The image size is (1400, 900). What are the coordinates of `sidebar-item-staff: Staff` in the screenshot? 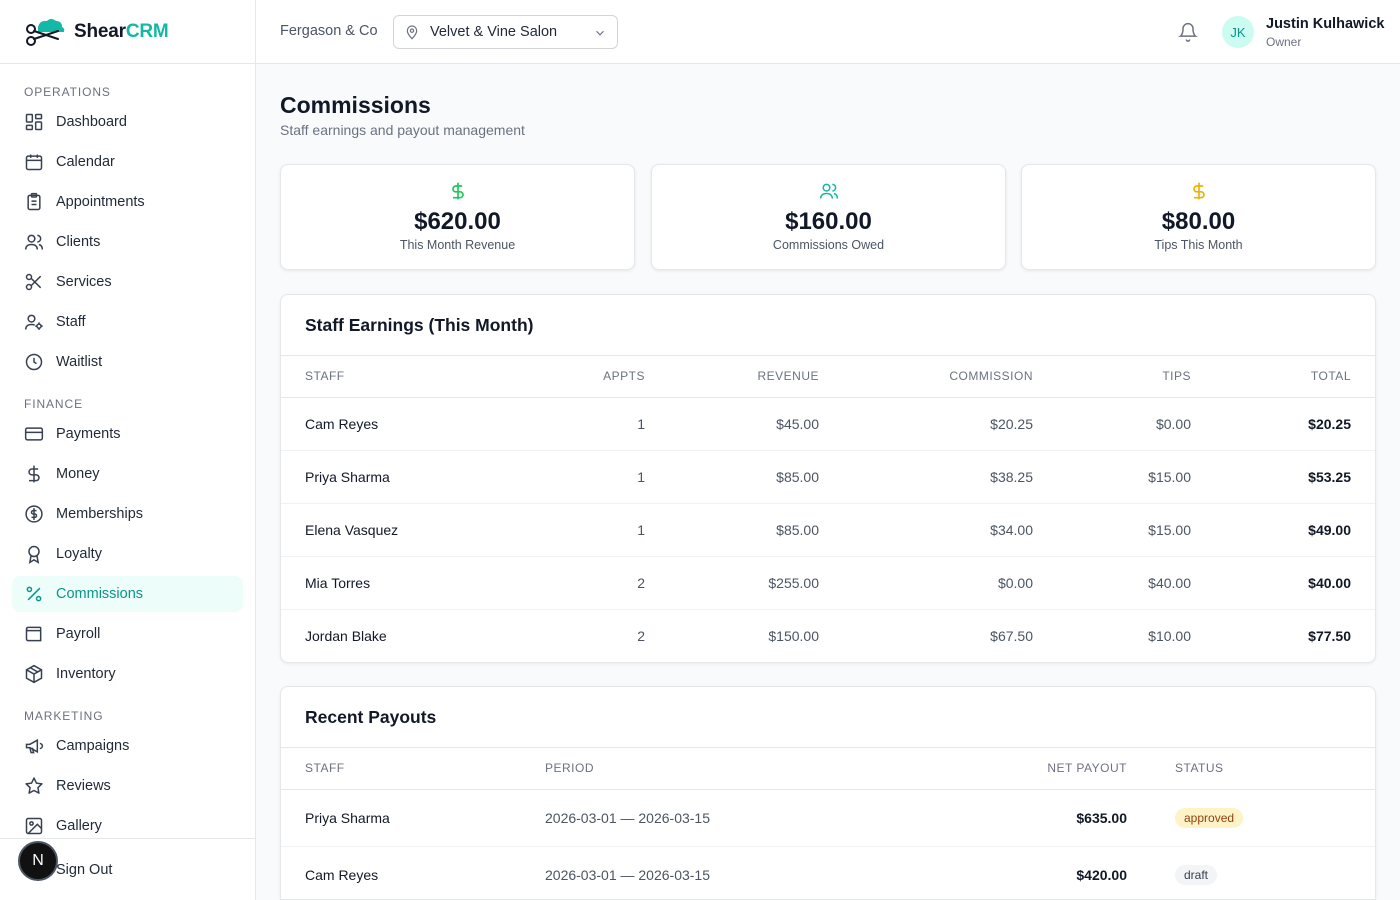 It's located at (127, 322).